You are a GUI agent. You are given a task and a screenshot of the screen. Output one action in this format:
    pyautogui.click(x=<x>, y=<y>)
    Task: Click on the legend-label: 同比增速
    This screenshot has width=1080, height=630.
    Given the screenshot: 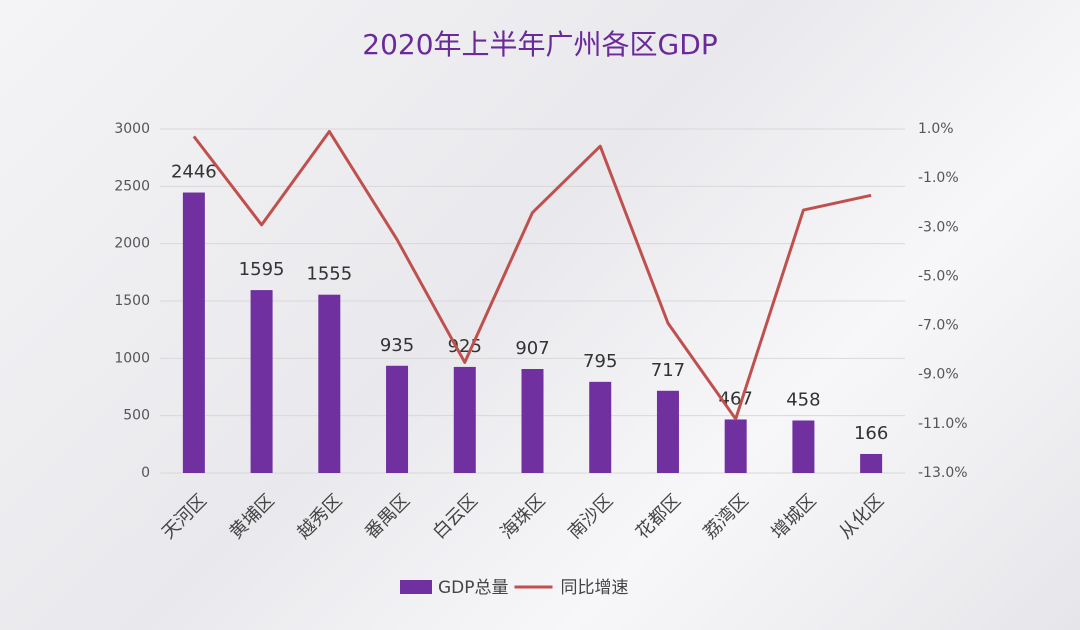 What is the action you would take?
    pyautogui.click(x=595, y=588)
    